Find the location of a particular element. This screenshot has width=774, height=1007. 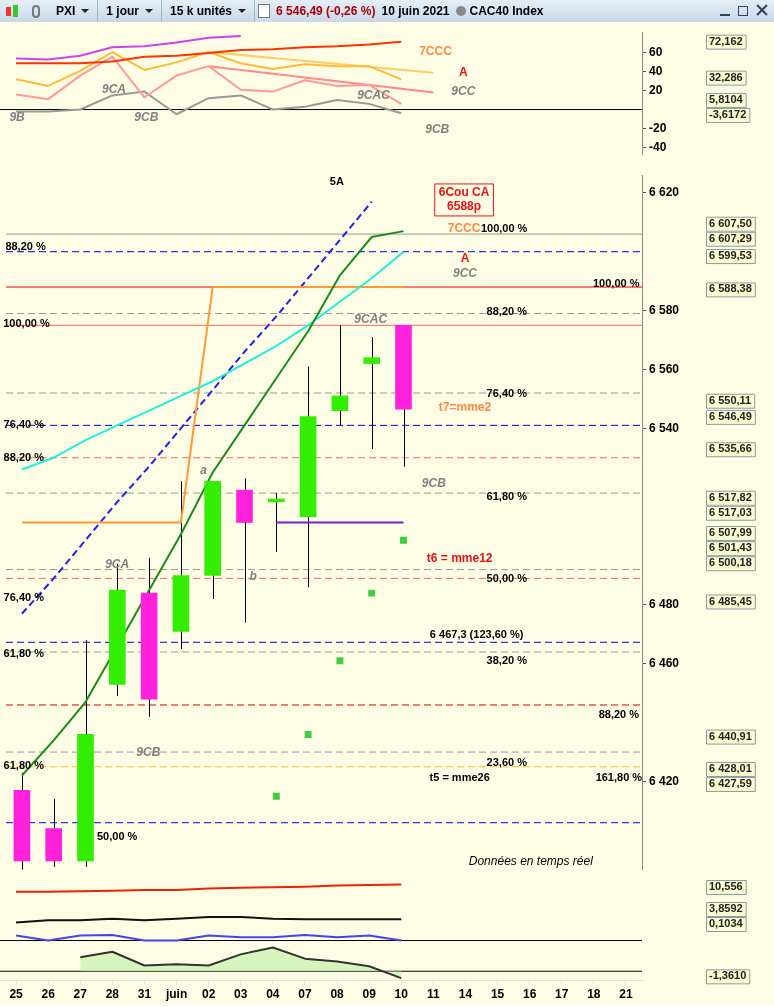

ref-line-label: 6 467,3 (123,60 %) is located at coordinates (476, 633).